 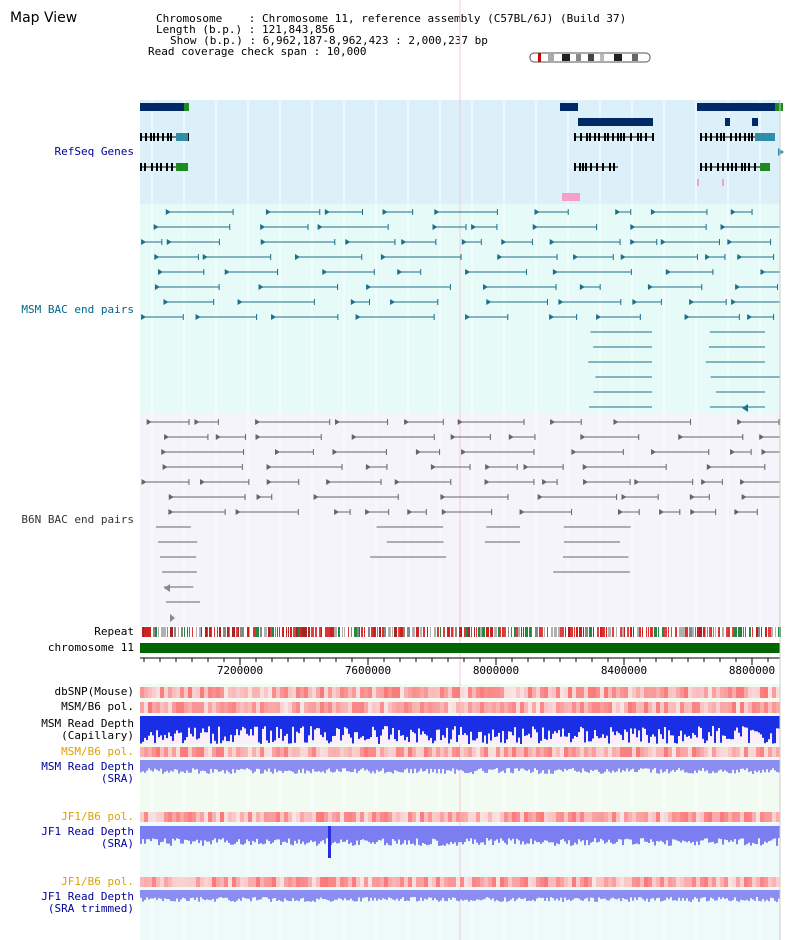 I want to click on refseq-gene-exon, so click(x=613, y=137).